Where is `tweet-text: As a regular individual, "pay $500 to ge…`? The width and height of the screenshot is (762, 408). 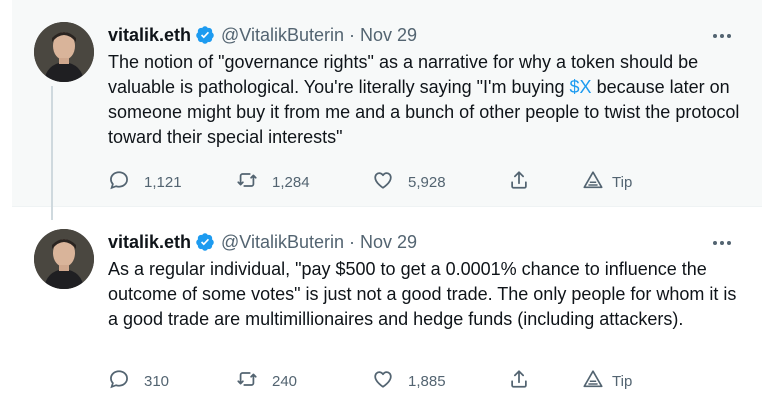 tweet-text: As a regular individual, "pay $500 to ge… is located at coordinates (422, 294).